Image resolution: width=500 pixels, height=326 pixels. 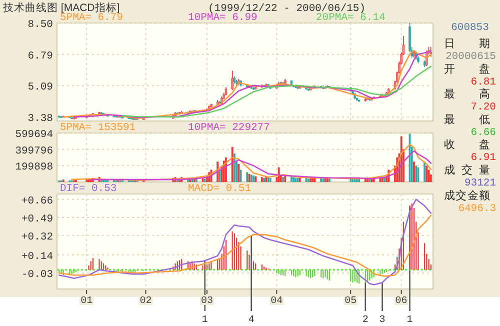 What do you see at coordinates (37, 219) in the screenshot?
I see `y-tick-label: +0.49` at bounding box center [37, 219].